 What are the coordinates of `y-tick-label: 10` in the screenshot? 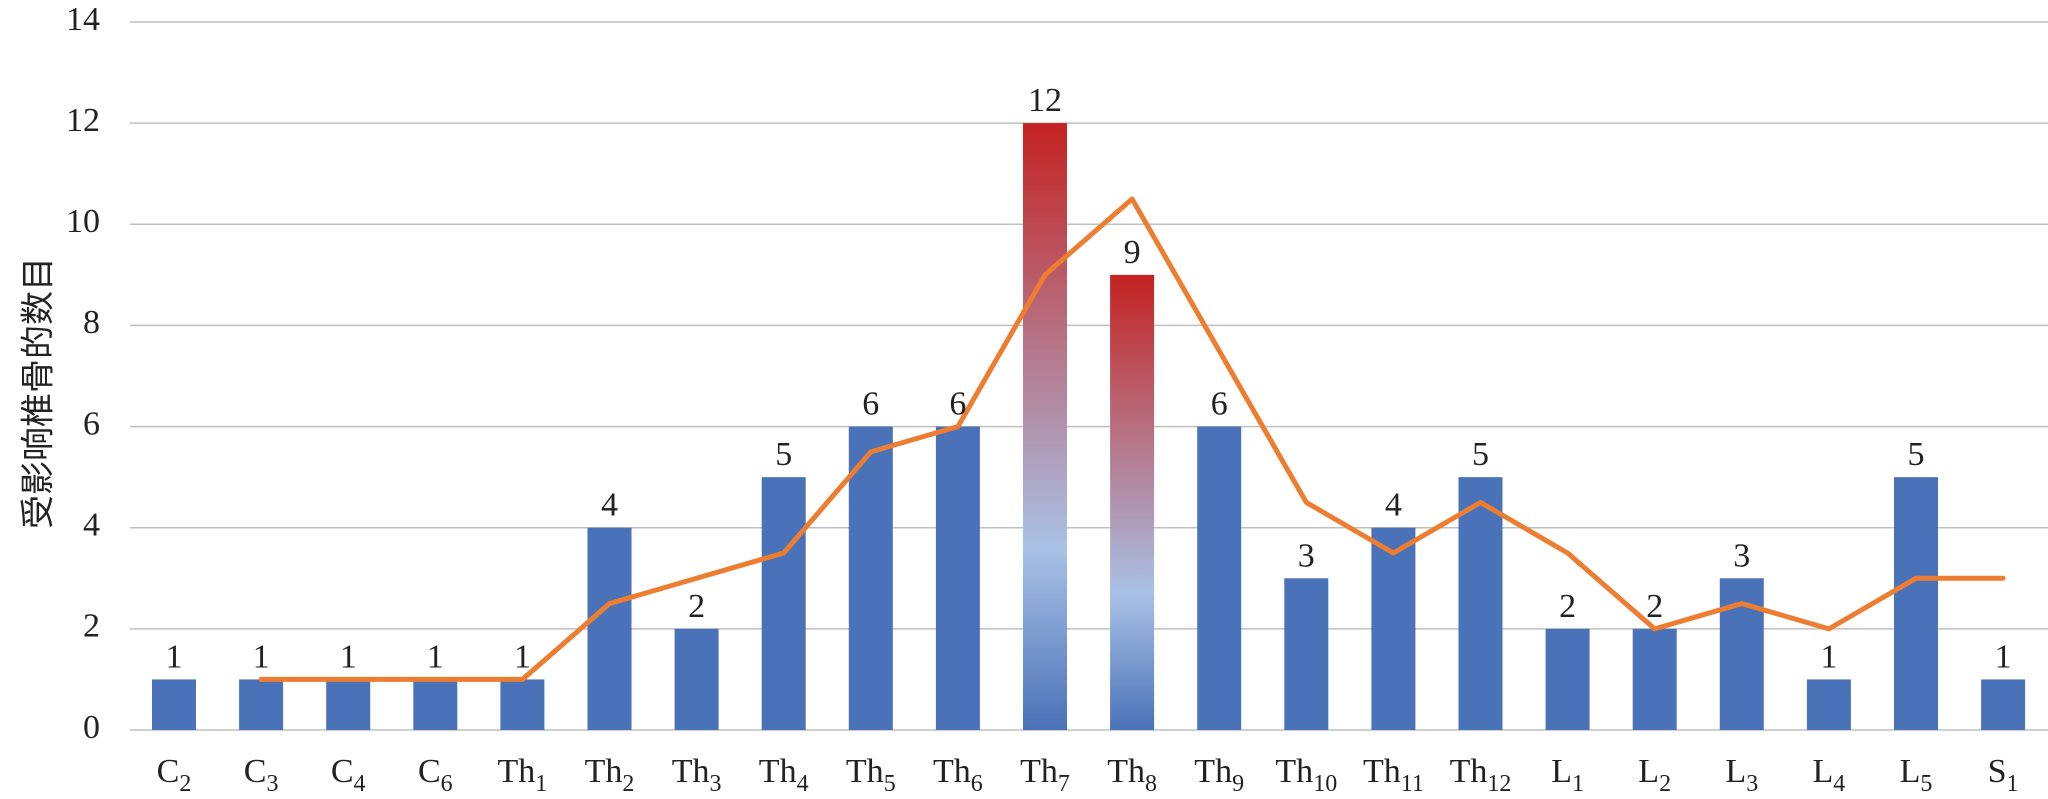 It's located at (83, 221).